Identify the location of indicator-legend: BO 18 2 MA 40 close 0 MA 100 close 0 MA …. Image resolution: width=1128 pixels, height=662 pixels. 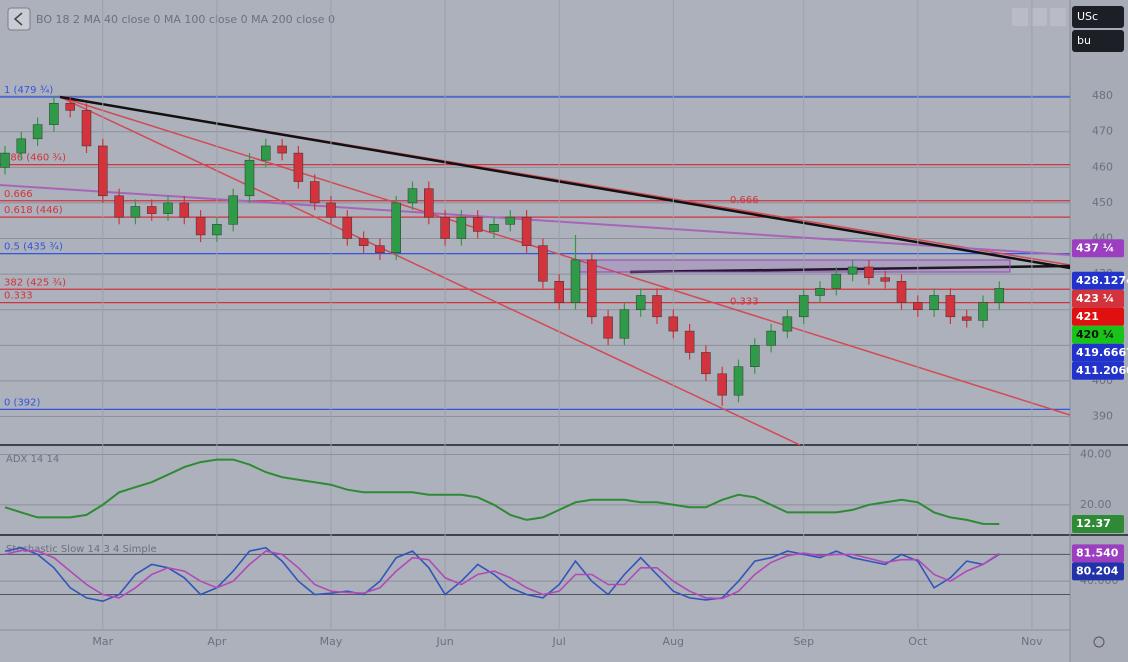
(185, 19).